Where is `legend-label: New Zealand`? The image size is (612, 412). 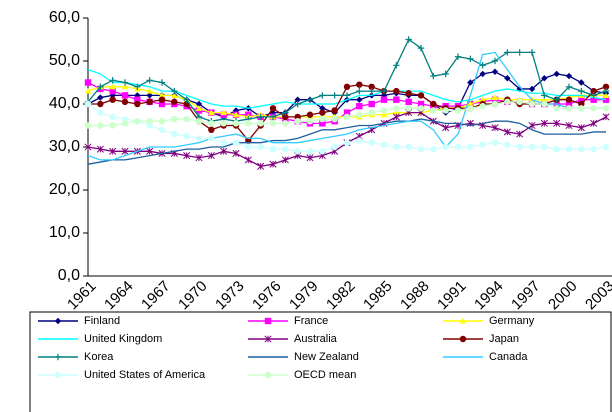 legend-label: New Zealand is located at coordinates (326, 357).